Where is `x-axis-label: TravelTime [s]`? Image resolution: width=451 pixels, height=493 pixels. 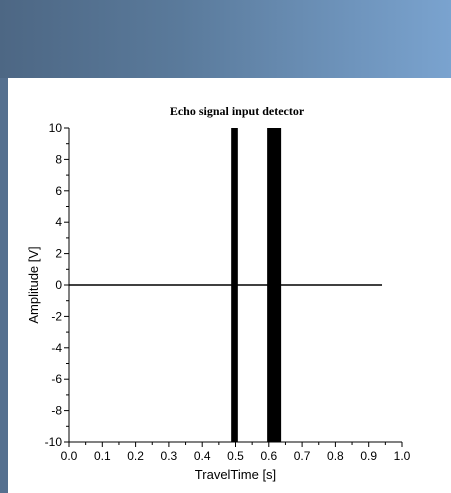
x-axis-label: TravelTime [s] is located at coordinates (235, 474).